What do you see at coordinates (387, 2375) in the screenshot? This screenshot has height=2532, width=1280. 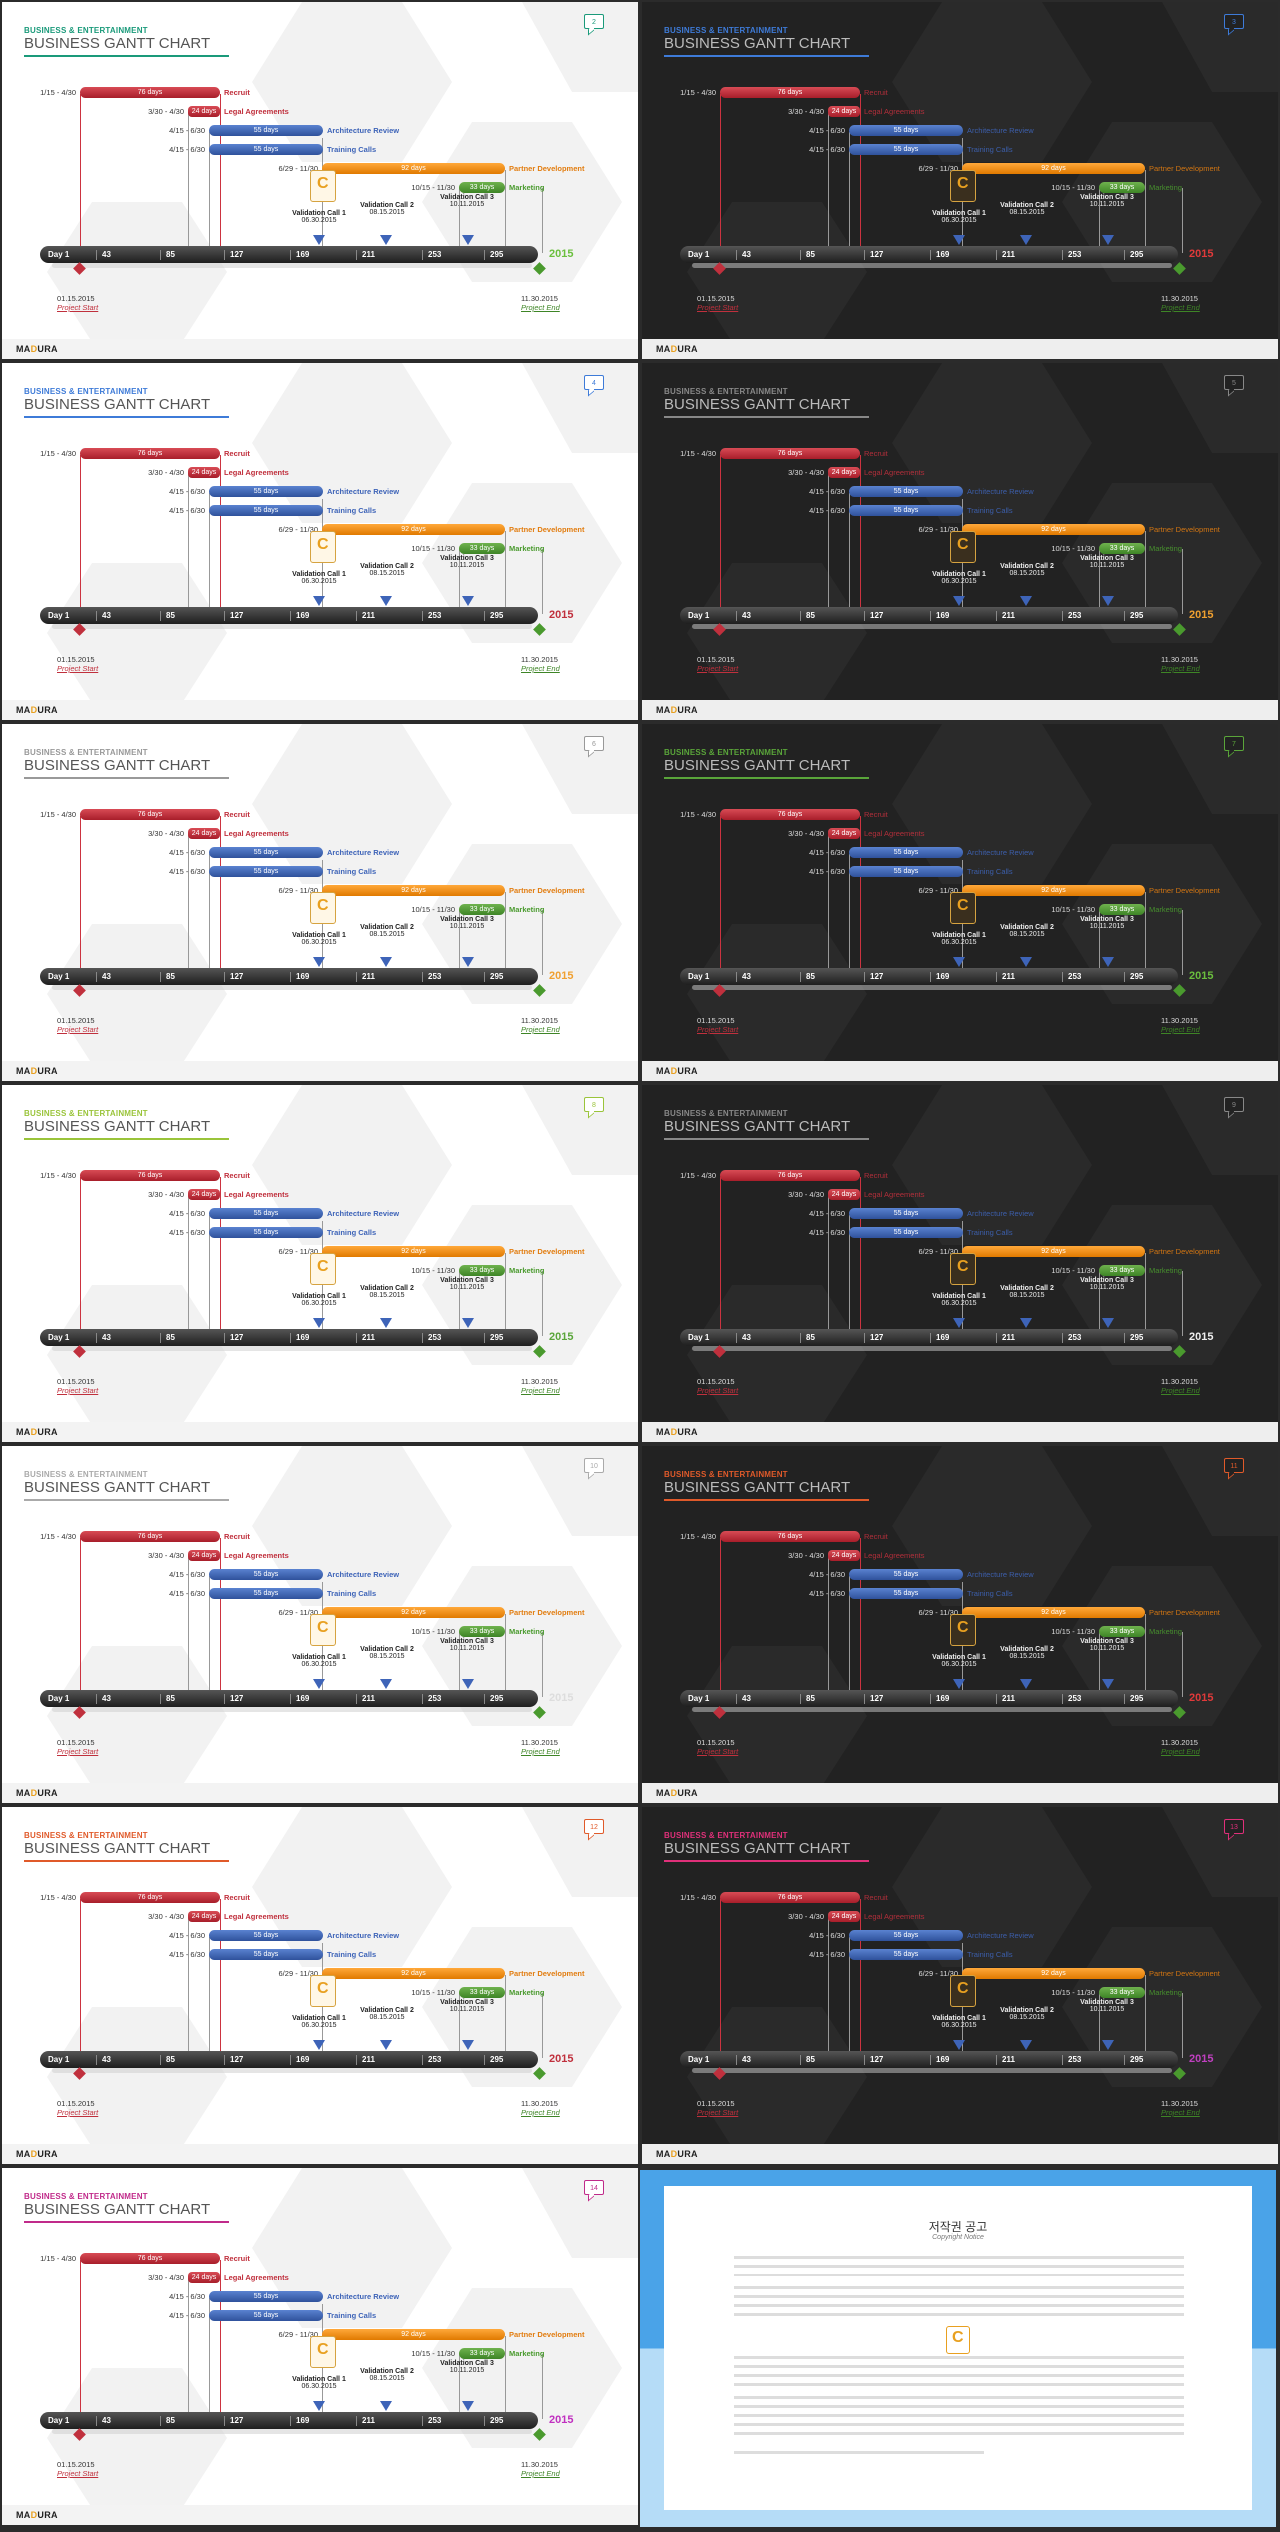 I see `validation-call: Validation Call 2 08.15.2015` at bounding box center [387, 2375].